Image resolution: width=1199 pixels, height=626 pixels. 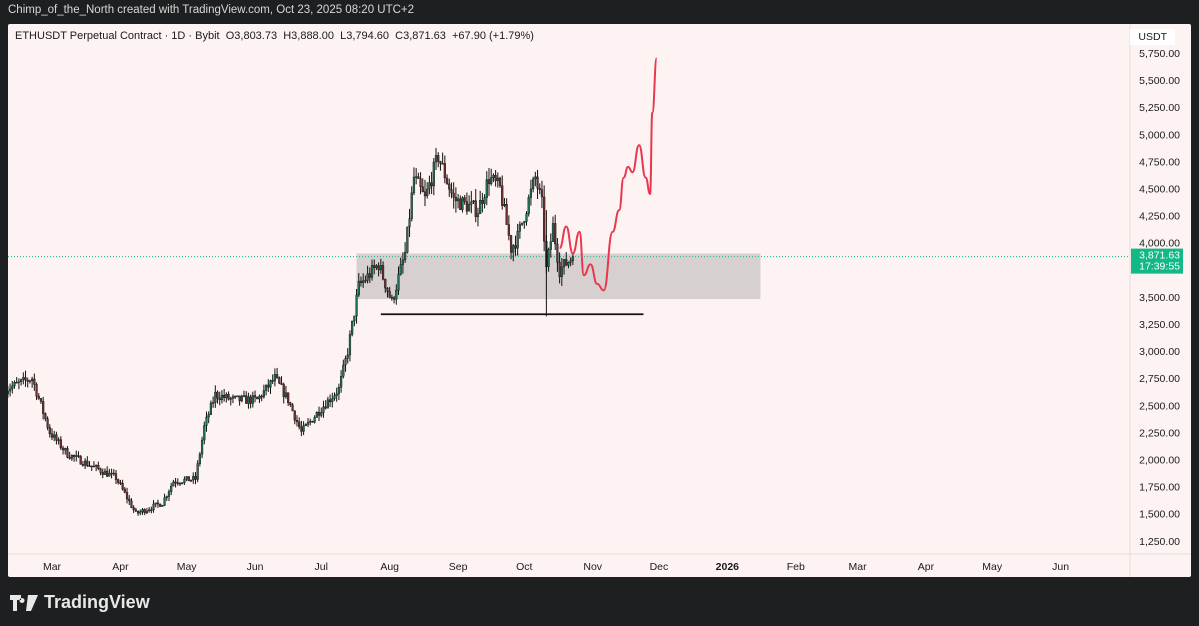 What do you see at coordinates (1159, 542) in the screenshot?
I see `y-tick-label: 1,250.00` at bounding box center [1159, 542].